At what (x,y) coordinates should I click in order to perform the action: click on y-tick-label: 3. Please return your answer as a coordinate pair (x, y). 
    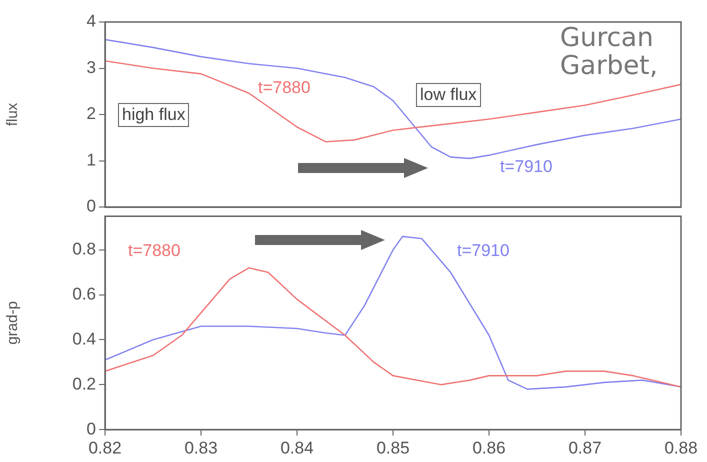
    Looking at the image, I should click on (91, 67).